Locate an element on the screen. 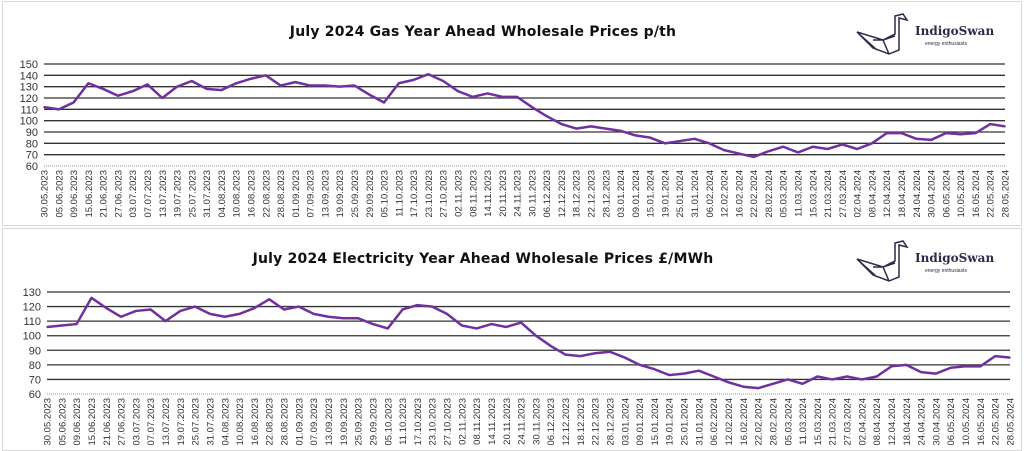  x-tick-label: 24.11.2023 is located at coordinates (522, 421).